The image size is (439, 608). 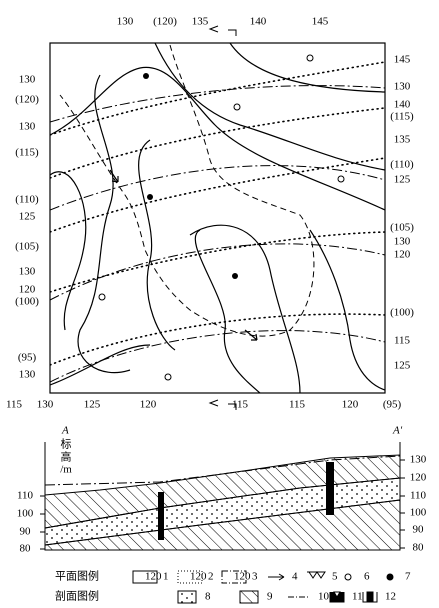 I want to click on legend-number: 10, so click(x=324, y=597).